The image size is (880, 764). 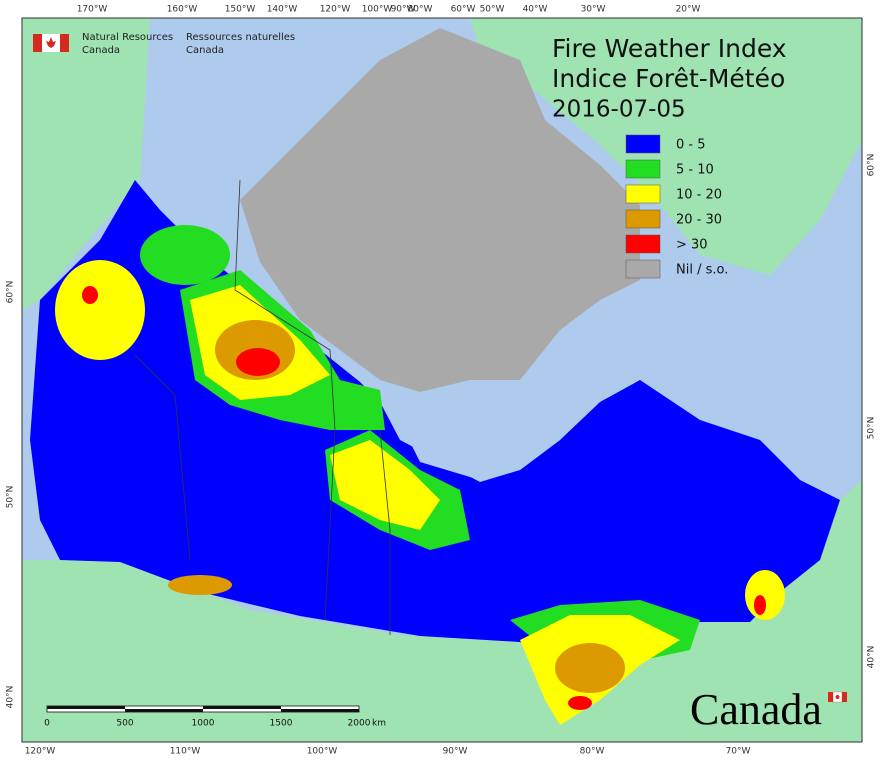 I want to click on graticule-label-bottom: 100°W, so click(x=322, y=752).